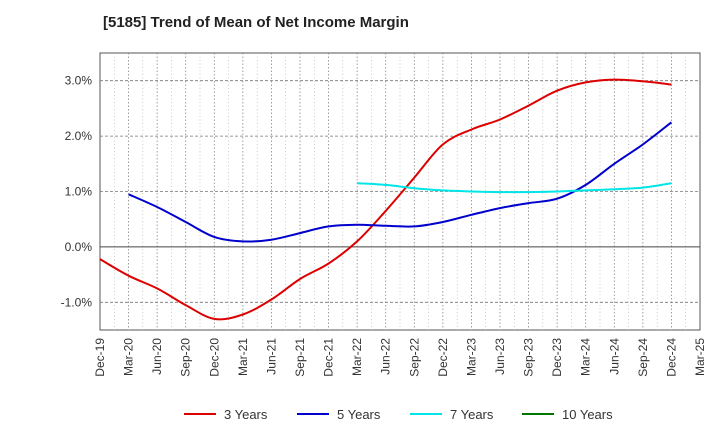  I want to click on legend-label-10-years: 10 Years, so click(587, 414).